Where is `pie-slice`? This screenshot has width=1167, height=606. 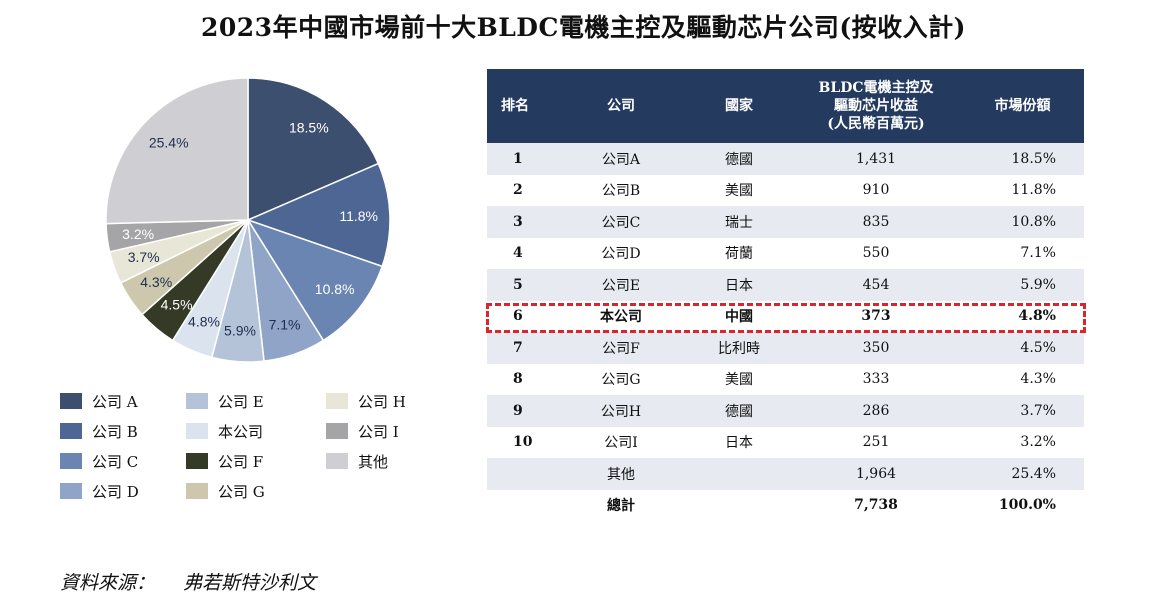
pie-slice is located at coordinates (315, 280).